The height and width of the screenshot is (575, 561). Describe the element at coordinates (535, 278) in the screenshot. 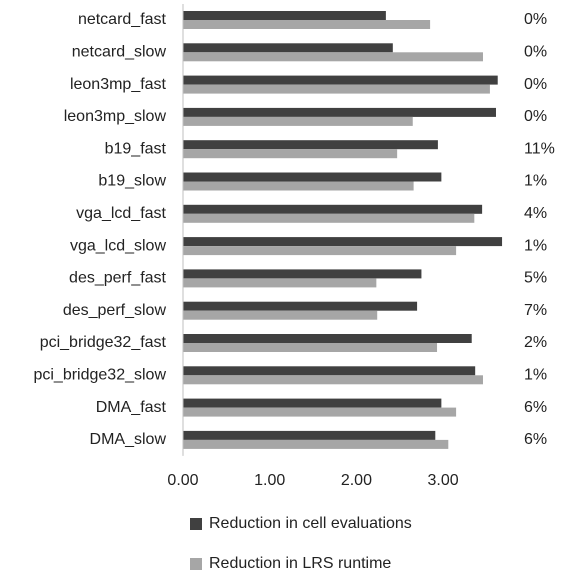

I see `annotation: 5%` at that location.